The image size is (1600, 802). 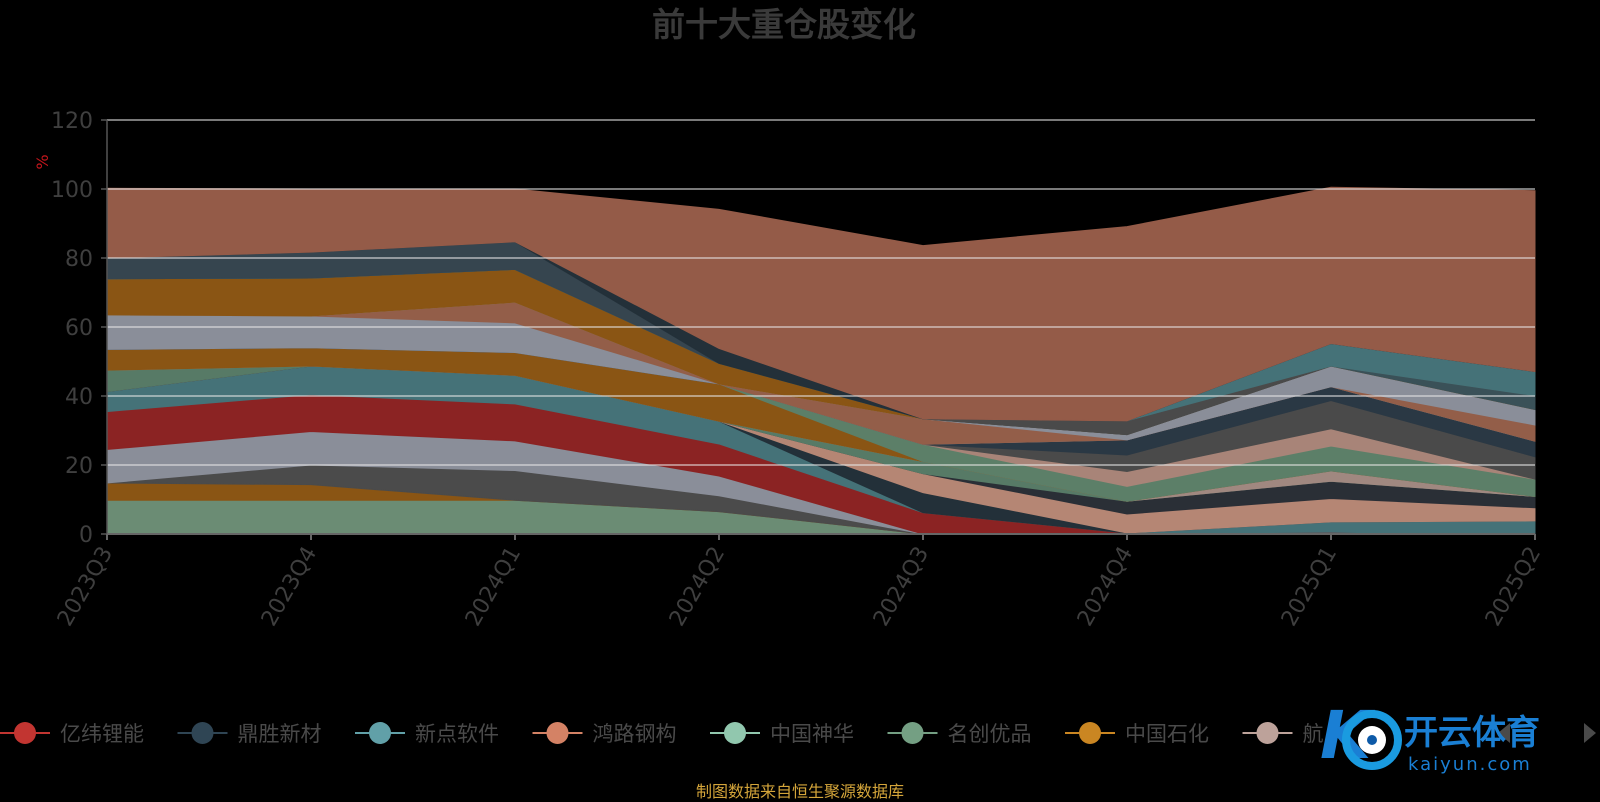 I want to click on legend-item-5: 名创优品, so click(x=959, y=734).